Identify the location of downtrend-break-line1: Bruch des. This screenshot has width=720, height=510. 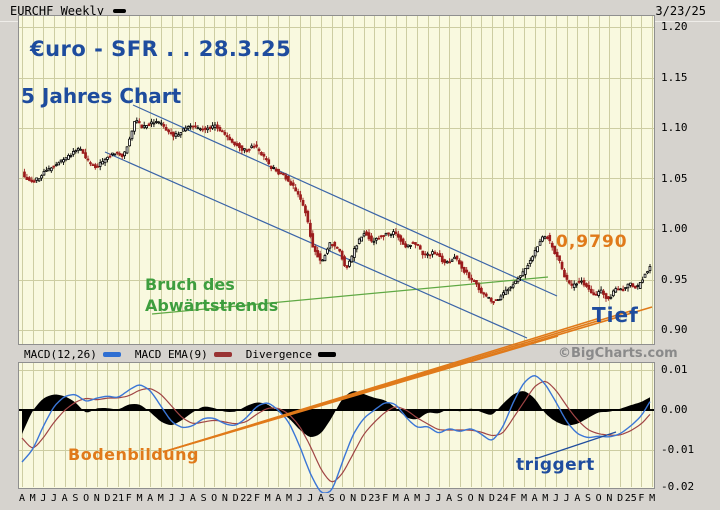
(190, 284).